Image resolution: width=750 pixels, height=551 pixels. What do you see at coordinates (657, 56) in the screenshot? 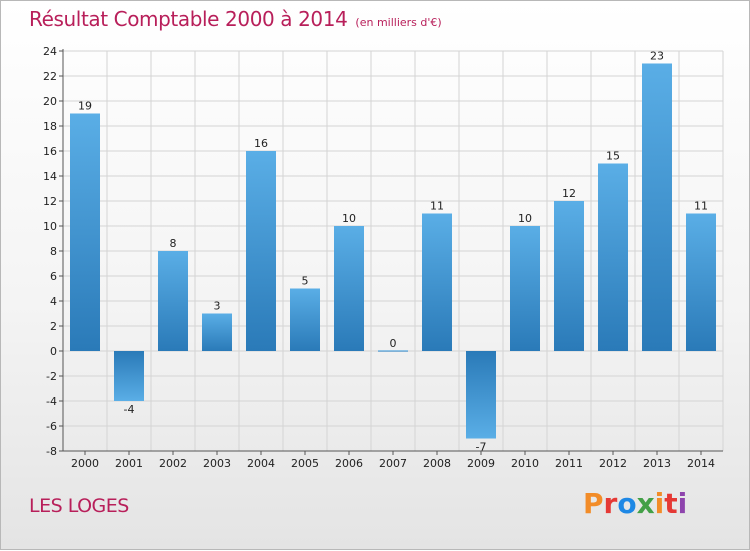
I see `value-label: 23` at bounding box center [657, 56].